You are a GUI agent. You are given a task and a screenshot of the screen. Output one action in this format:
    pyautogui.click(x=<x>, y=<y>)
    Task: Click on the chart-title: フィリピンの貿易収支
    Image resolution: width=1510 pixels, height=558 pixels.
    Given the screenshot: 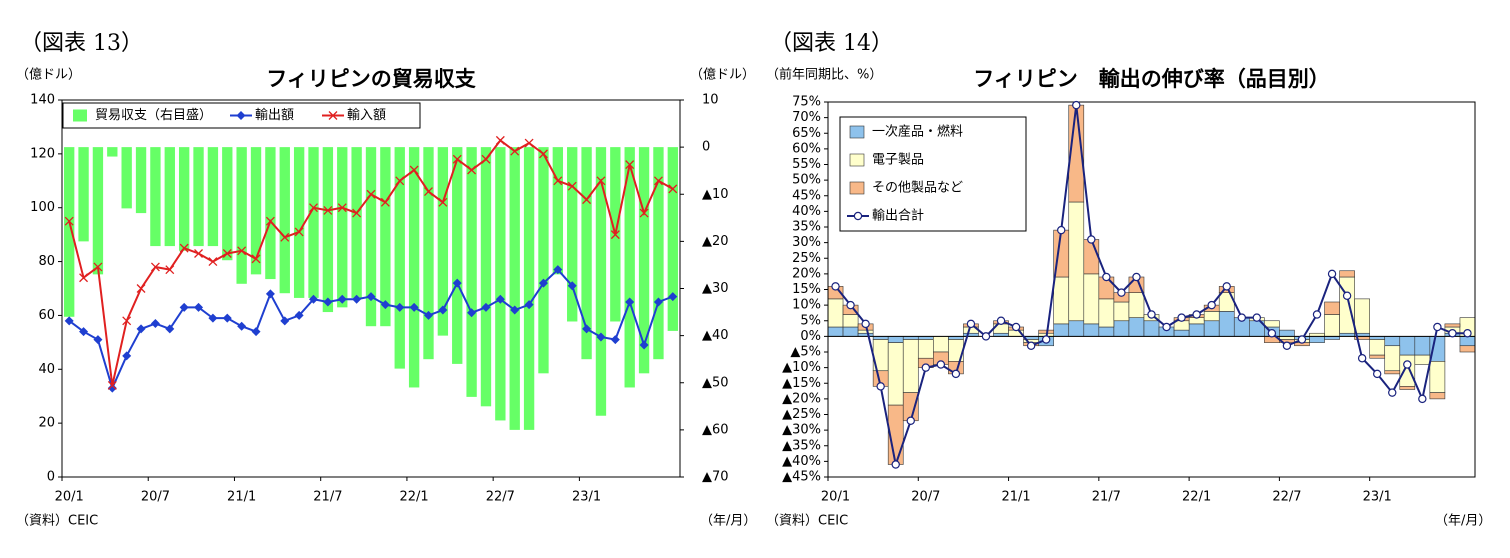 What is the action you would take?
    pyautogui.click(x=371, y=79)
    